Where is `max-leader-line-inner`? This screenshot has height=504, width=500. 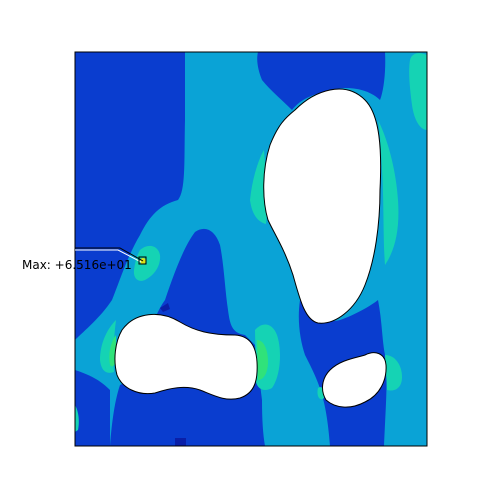
max-leader-line-inner is located at coordinates (108, 256).